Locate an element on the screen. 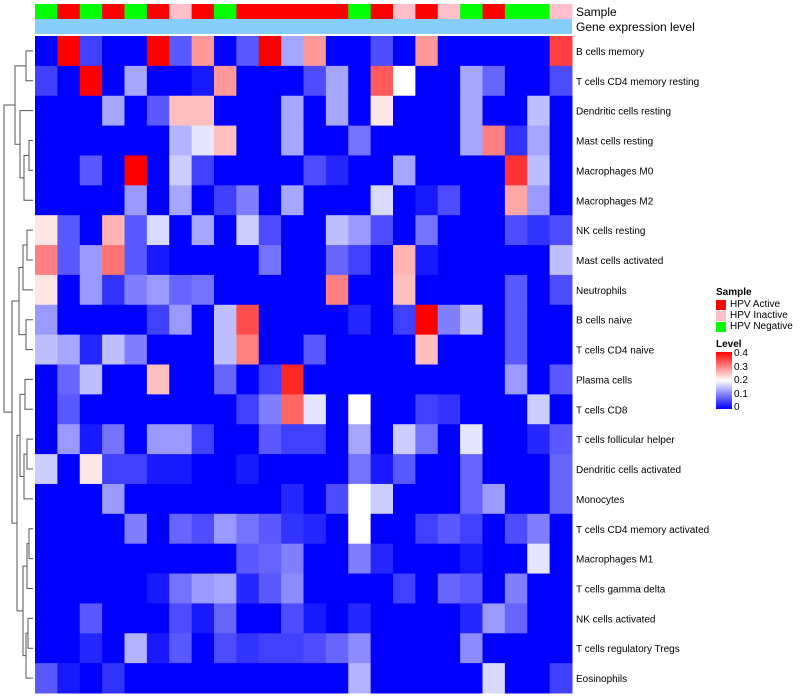  legend-label-hpv-negative: HPV Negative is located at coordinates (761, 326).